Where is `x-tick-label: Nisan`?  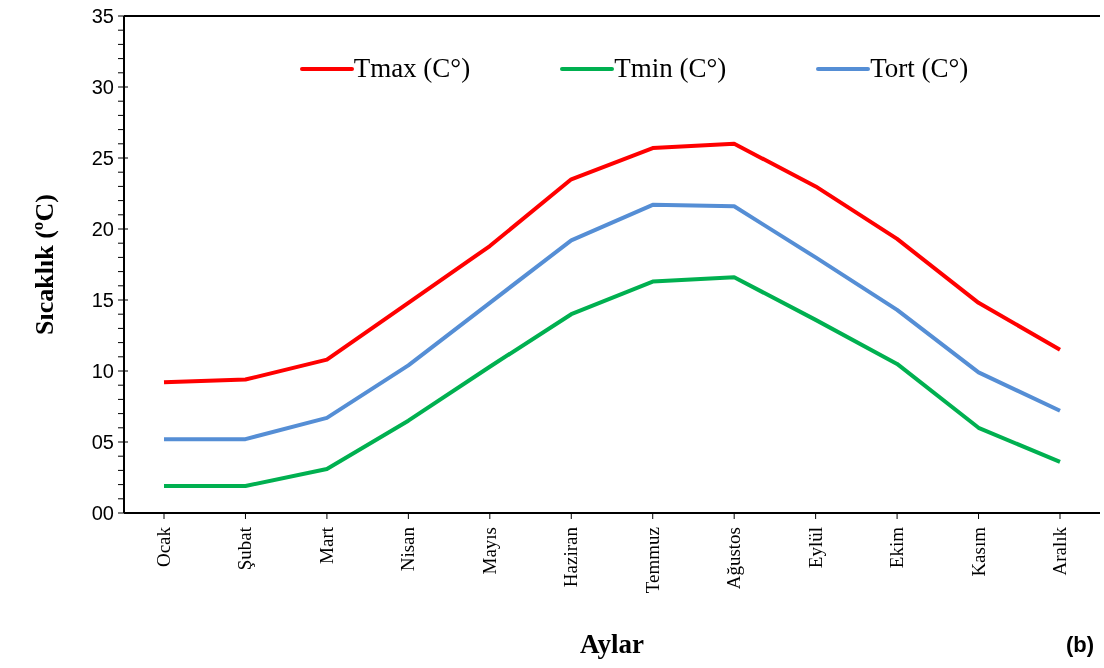
x-tick-label: Nisan is located at coordinates (408, 549).